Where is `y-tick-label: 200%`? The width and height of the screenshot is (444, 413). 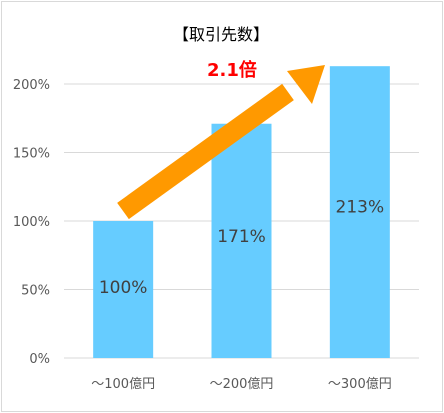
y-tick-label: 200% is located at coordinates (31, 85).